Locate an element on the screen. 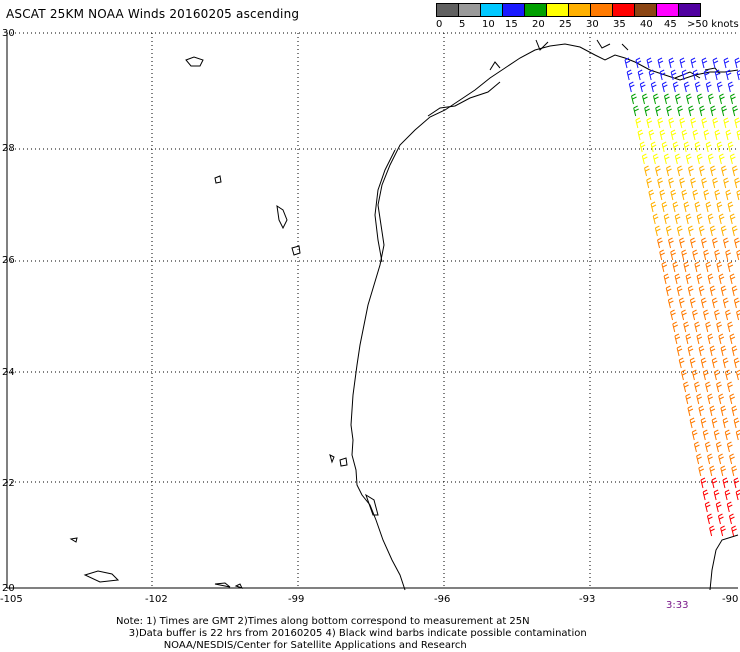  legend-label: 25 is located at coordinates (565, 24).